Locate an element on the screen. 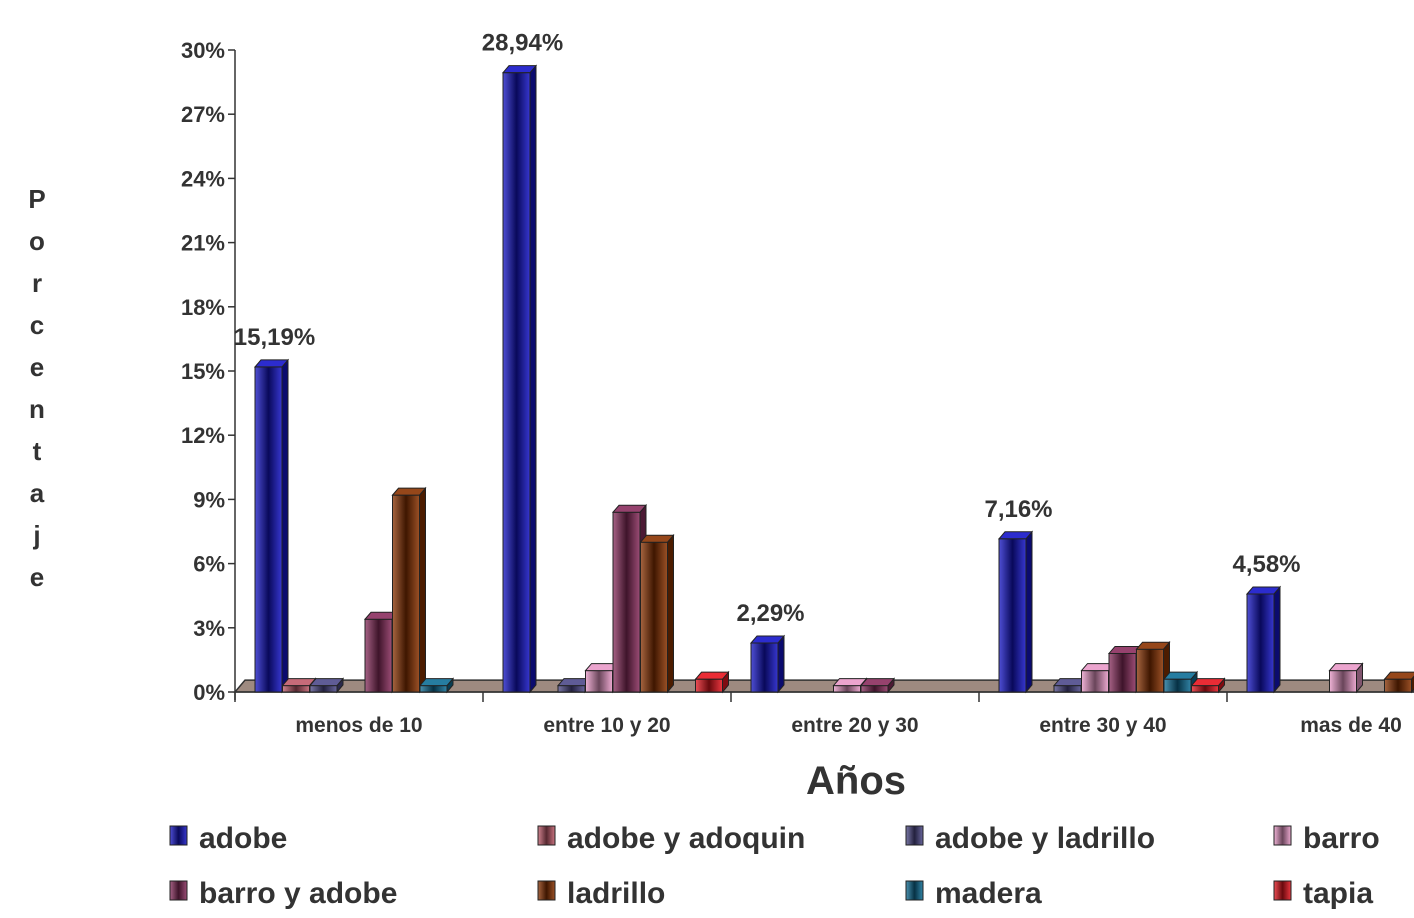 The image size is (1414, 918). y-title-char: r is located at coordinates (37, 283).